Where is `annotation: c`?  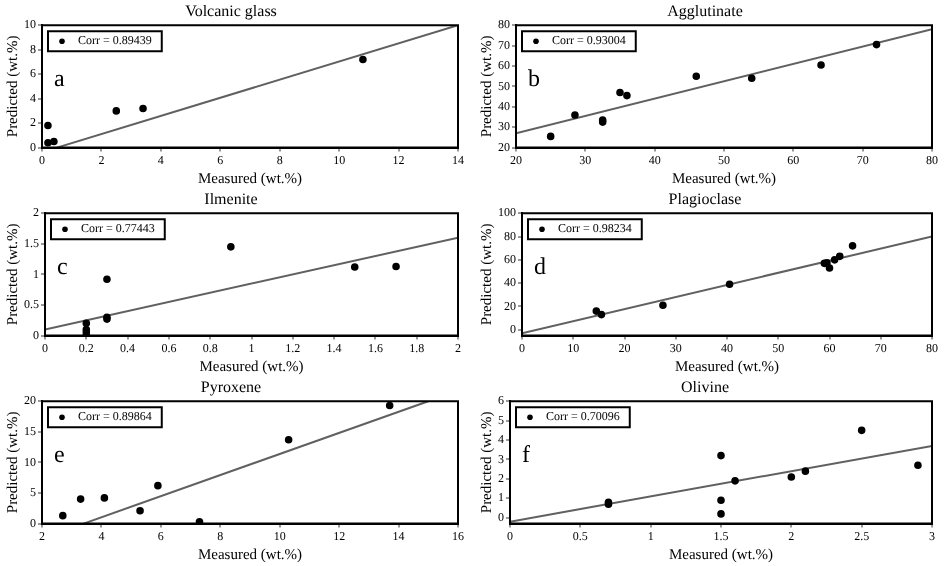
annotation: c is located at coordinates (62, 265).